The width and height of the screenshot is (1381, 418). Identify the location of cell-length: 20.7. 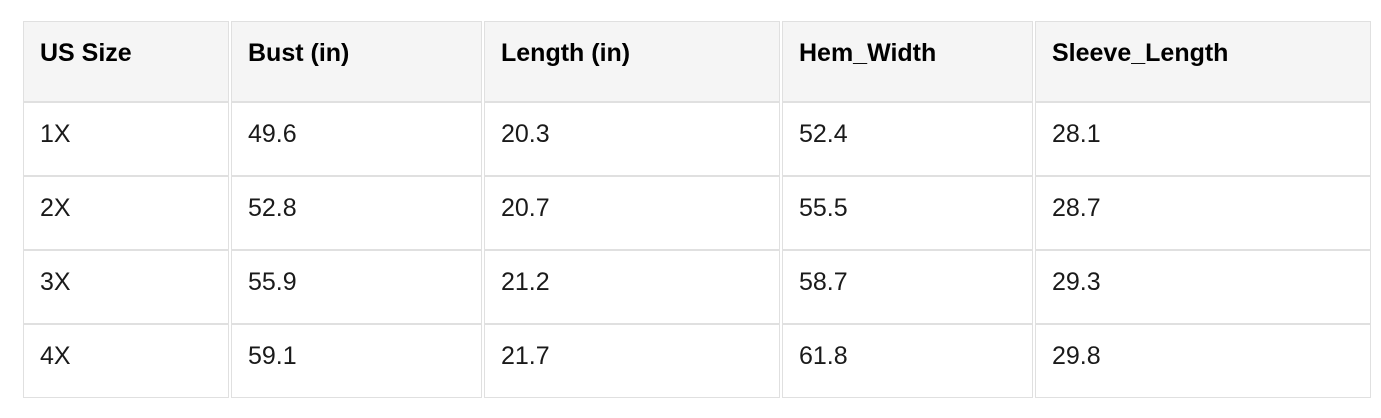
(632, 213).